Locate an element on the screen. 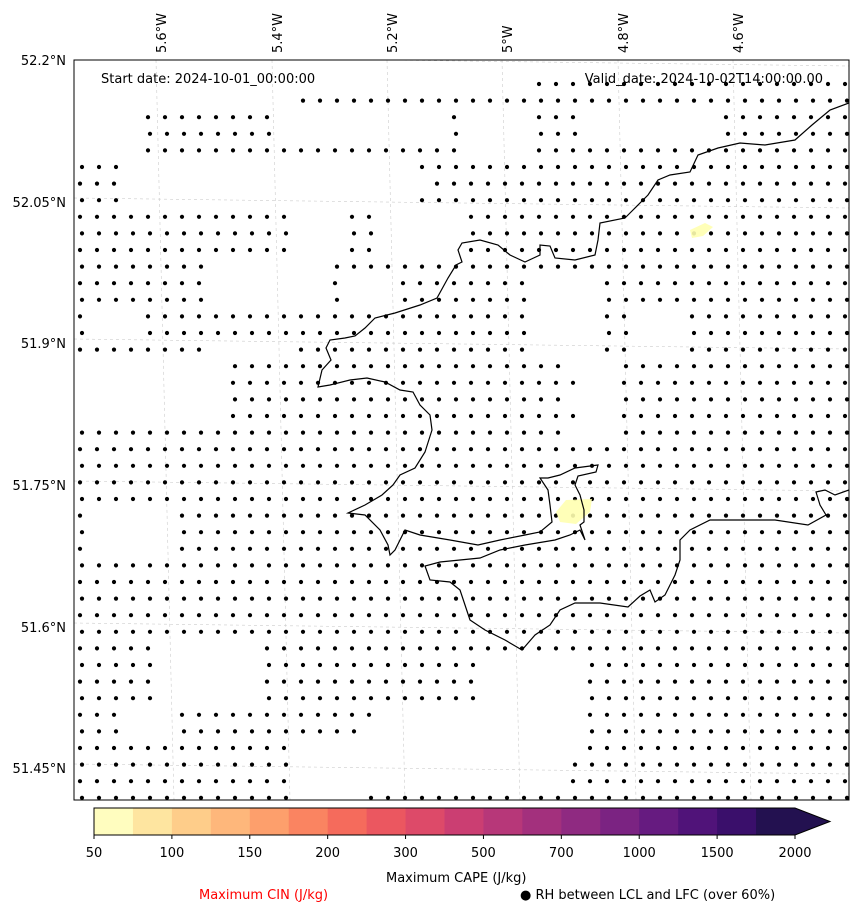 Image resolution: width=859 pixels, height=915 pixels. cape-patch-north is located at coordinates (701, 230).